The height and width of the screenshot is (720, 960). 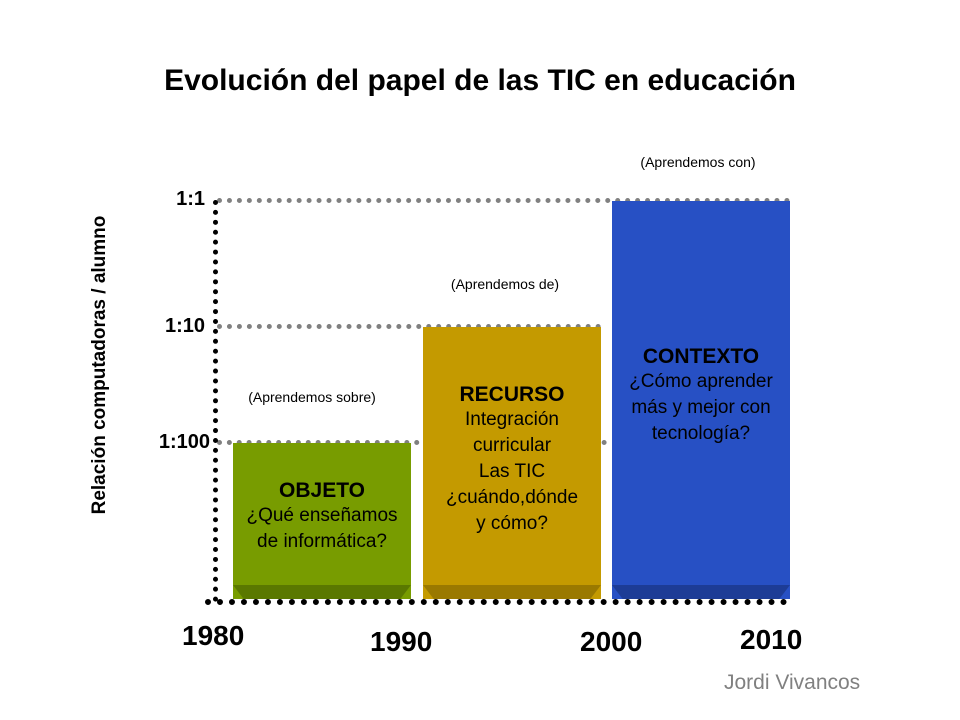 I want to click on bar-objeto: OBJETO ¿Qué enseñamos de informática?, so click(x=322, y=521).